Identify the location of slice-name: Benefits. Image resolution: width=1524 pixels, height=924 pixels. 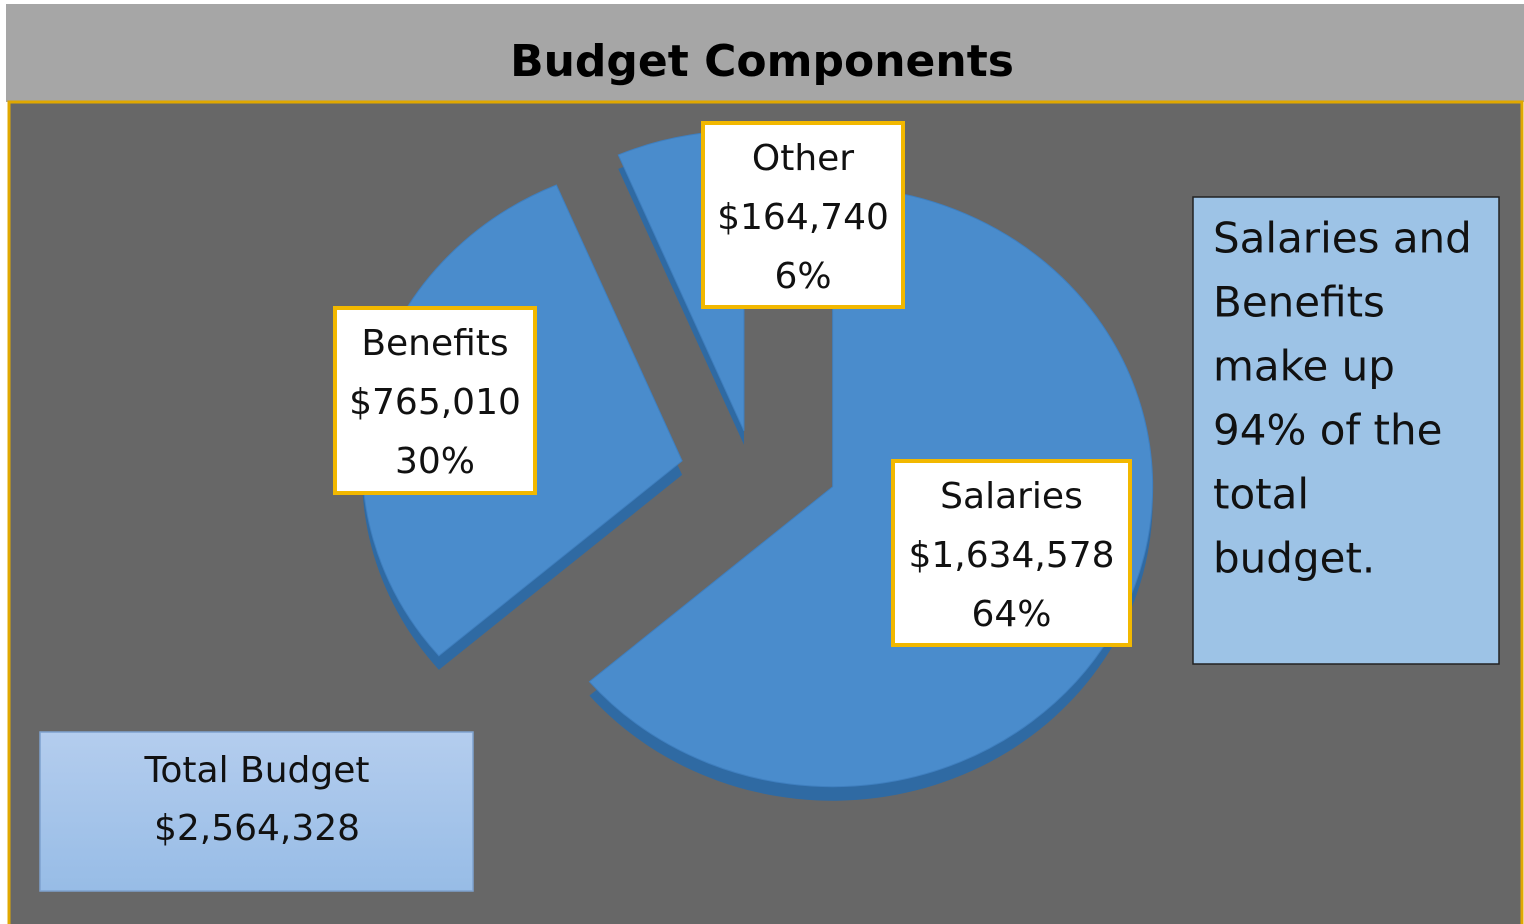
(434, 343).